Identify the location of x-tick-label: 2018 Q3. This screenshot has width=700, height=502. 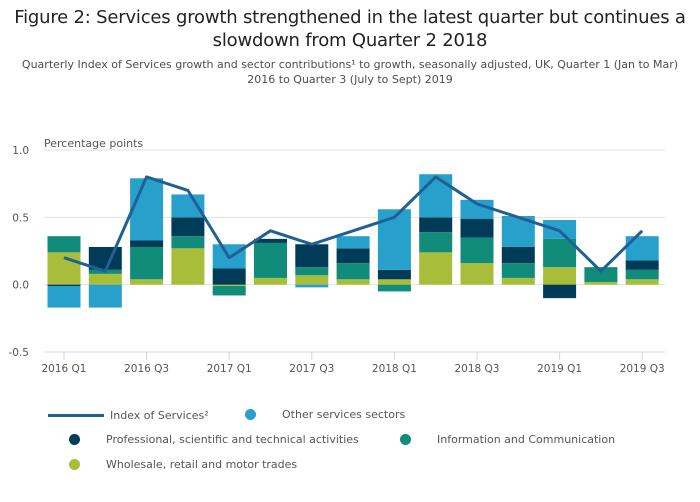
(476, 369).